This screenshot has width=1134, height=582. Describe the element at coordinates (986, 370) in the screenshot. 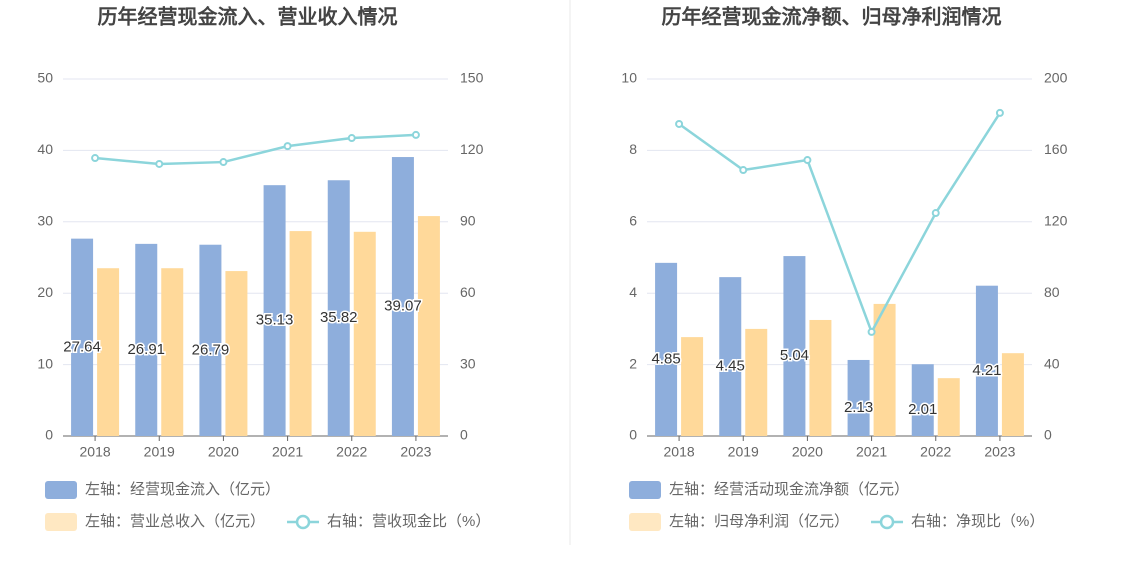

I see `value-label: 4.21` at that location.